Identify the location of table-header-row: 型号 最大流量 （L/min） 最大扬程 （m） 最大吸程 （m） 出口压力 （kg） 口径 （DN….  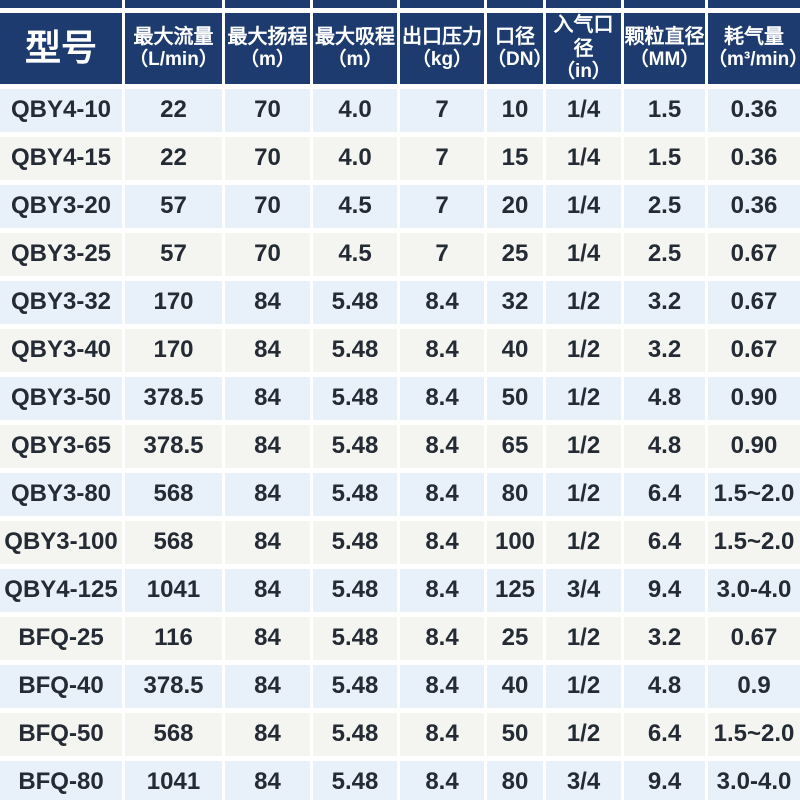
(400, 48).